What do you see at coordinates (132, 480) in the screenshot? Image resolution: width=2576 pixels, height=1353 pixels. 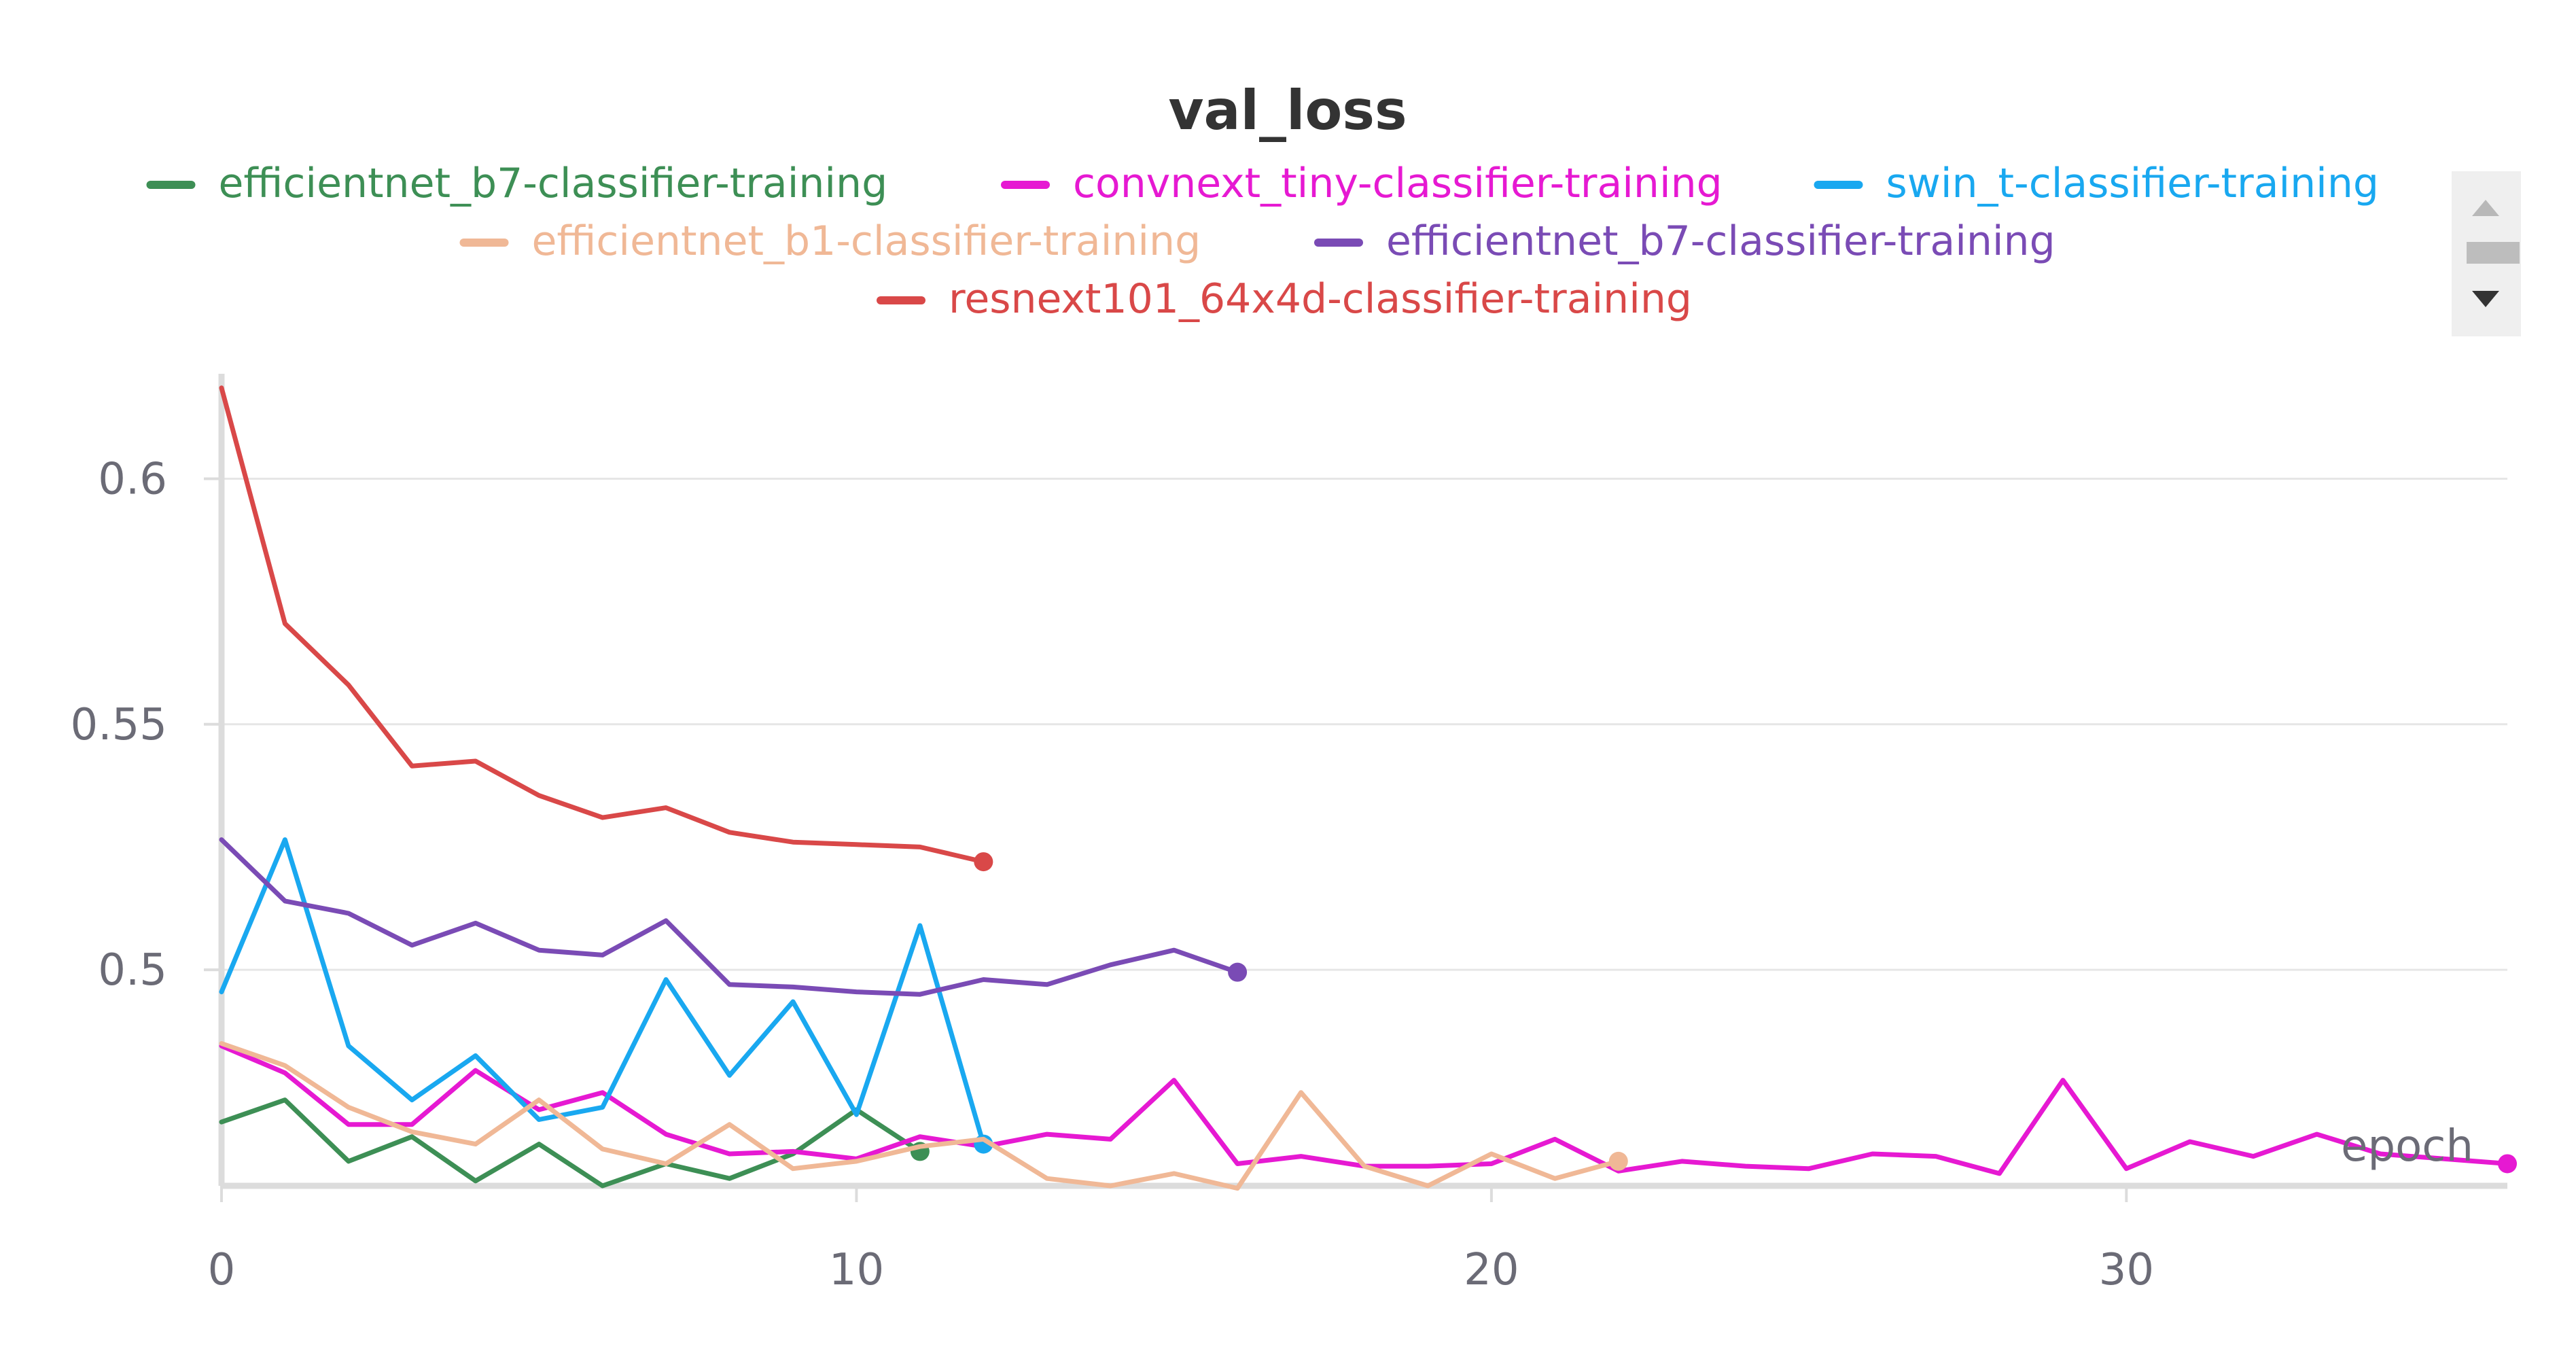 I see `y-tick-label: 0.6` at bounding box center [132, 480].